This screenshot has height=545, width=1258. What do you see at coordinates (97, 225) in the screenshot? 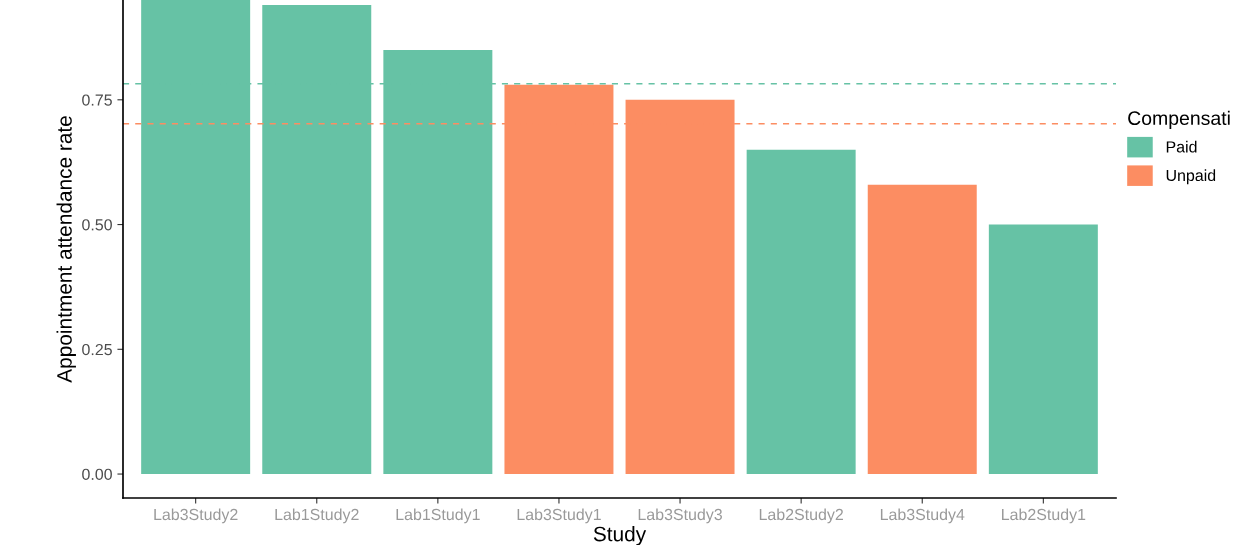
I see `y-tick-label: 0.50` at bounding box center [97, 225].